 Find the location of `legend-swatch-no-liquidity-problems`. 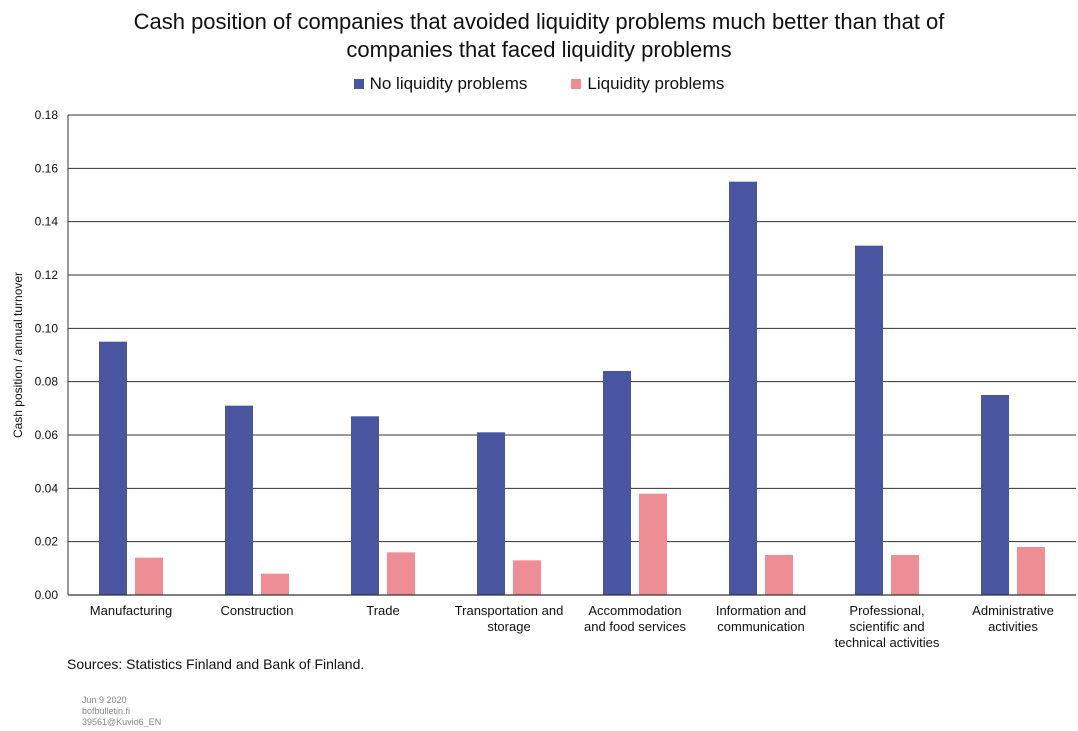

legend-swatch-no-liquidity-problems is located at coordinates (358, 84).